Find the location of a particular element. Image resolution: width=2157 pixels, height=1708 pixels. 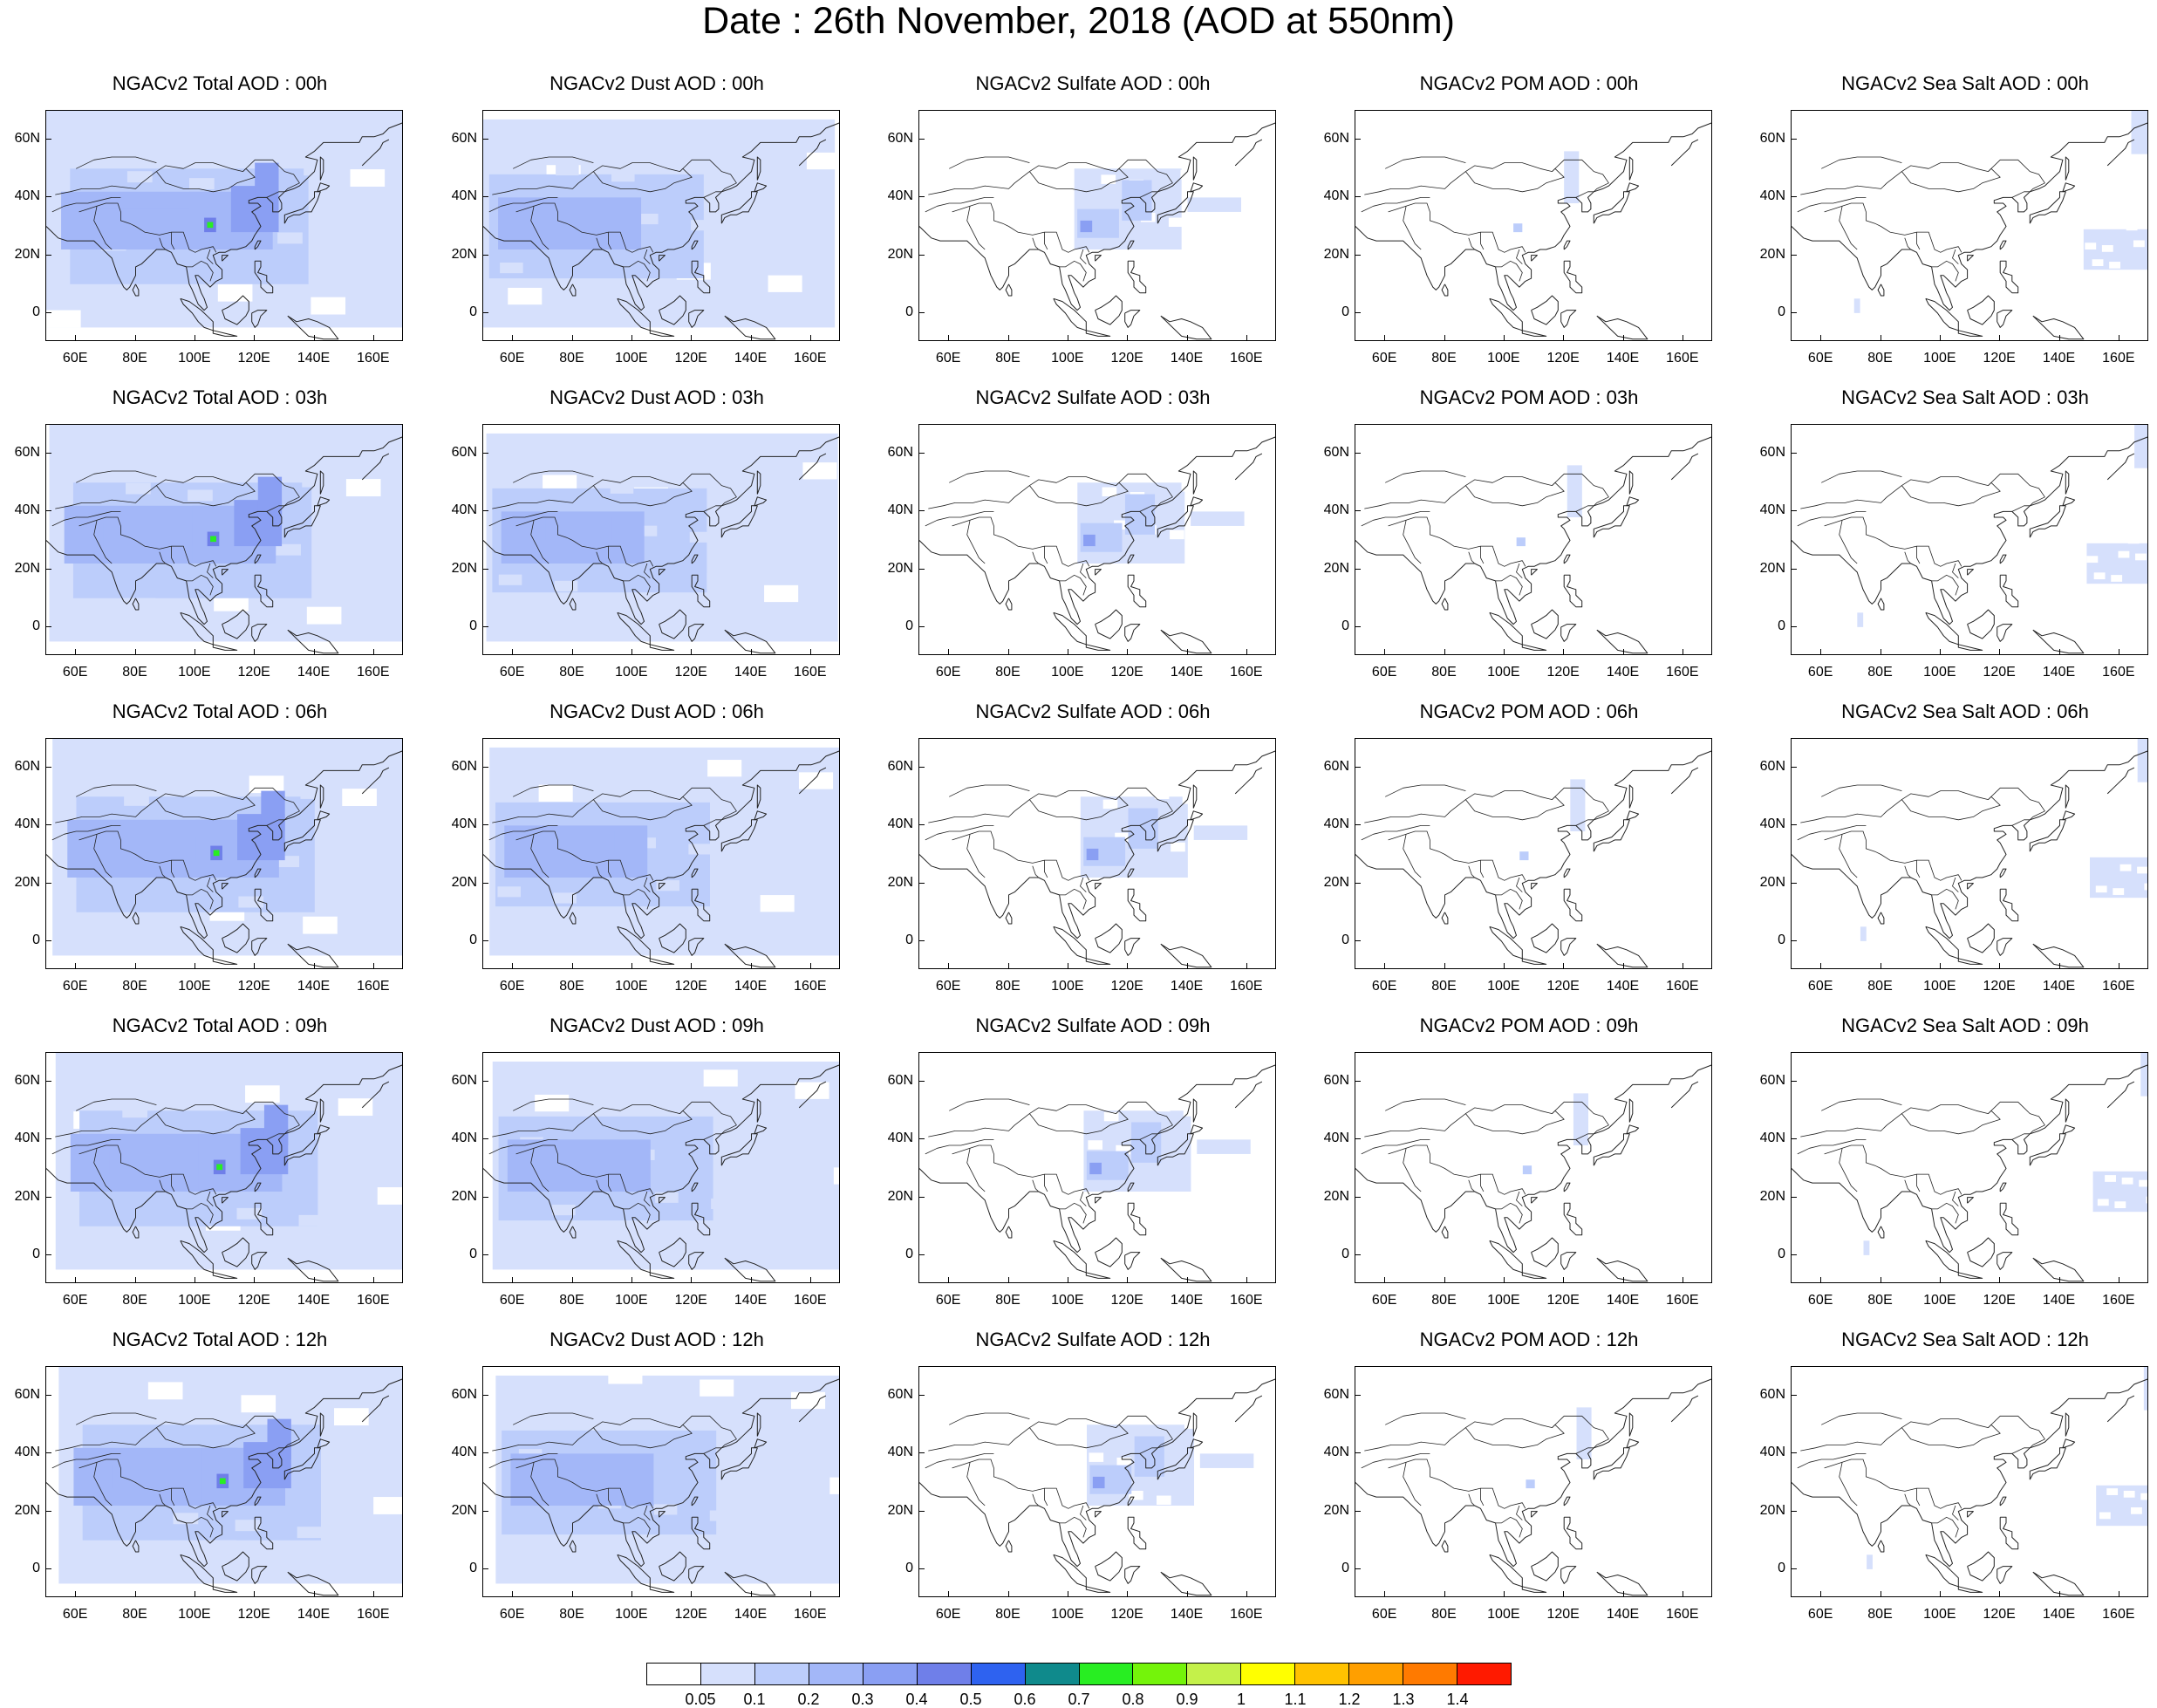

panel-title: NGACv2 Sulfate AOD : 12h is located at coordinates (1093, 1340).